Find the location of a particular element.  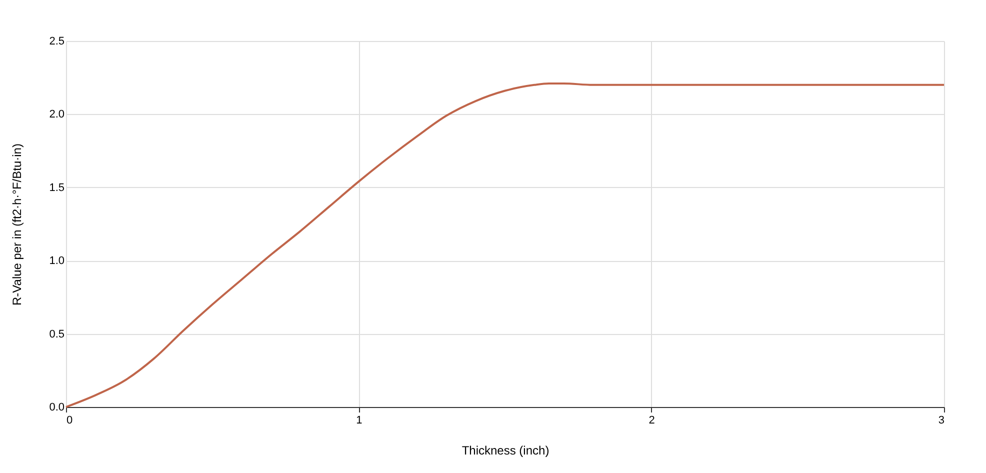

x-tick-label: 2 is located at coordinates (651, 420).